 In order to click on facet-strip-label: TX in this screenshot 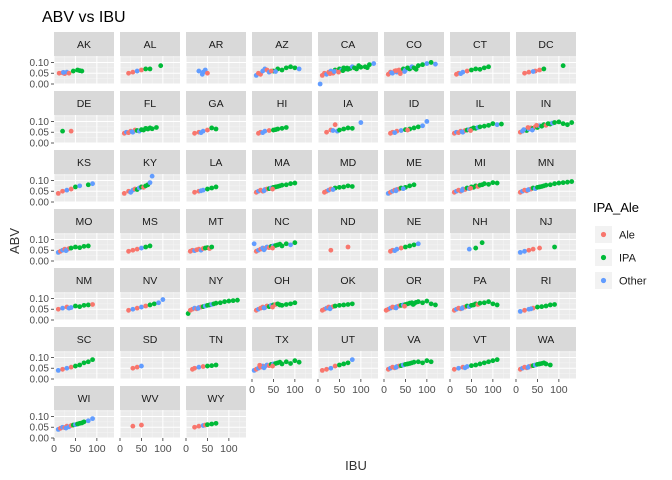, I will do `click(281, 340)`.